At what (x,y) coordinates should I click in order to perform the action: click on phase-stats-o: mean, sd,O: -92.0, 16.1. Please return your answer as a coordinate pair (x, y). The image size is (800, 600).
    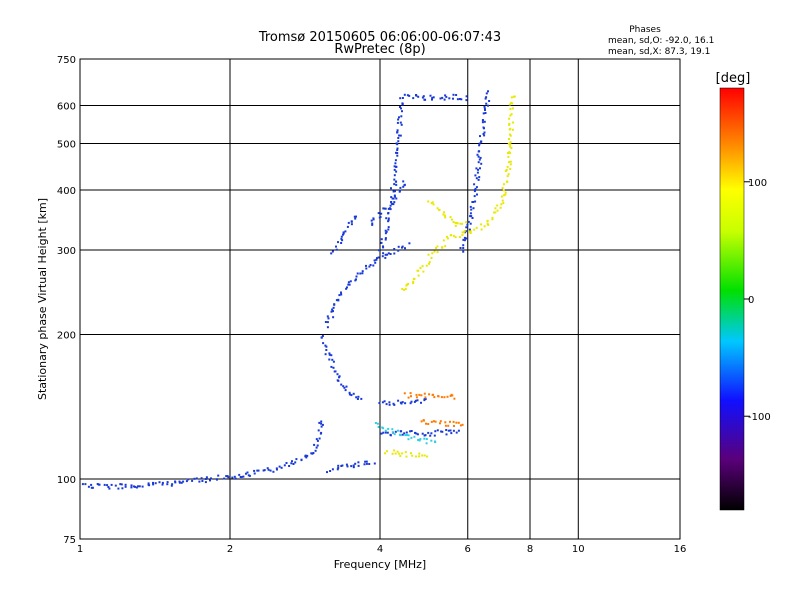
    Looking at the image, I should click on (661, 41).